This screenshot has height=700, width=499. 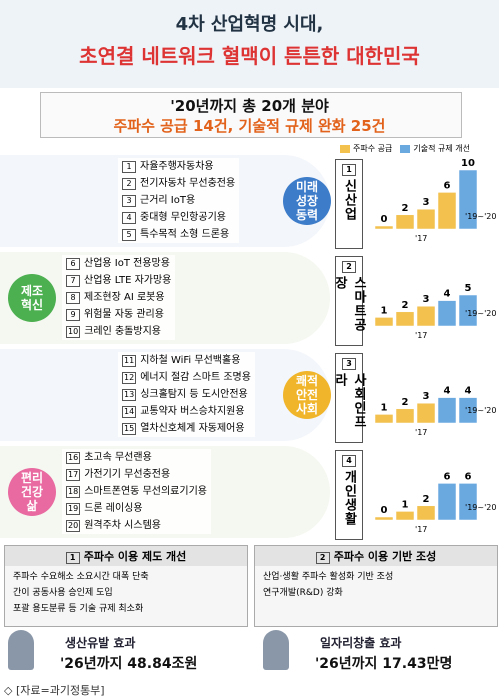 I want to click on bullet-text: 산업·생활 주파수 활성화 기반 조성, so click(x=328, y=577).